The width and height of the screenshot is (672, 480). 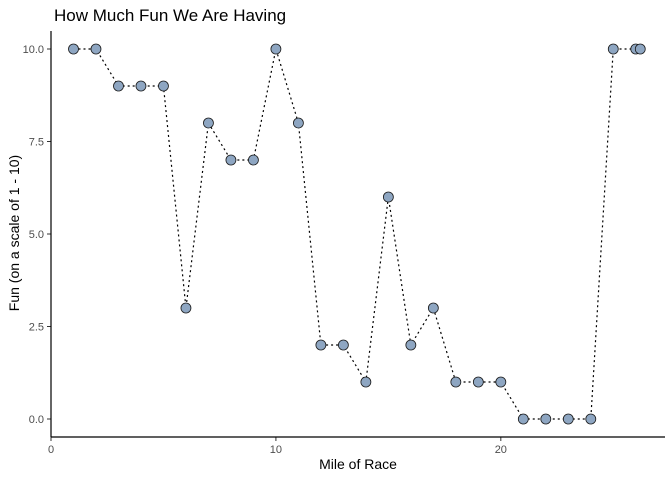 I want to click on y-tick-label: 7.5, so click(x=36, y=143).